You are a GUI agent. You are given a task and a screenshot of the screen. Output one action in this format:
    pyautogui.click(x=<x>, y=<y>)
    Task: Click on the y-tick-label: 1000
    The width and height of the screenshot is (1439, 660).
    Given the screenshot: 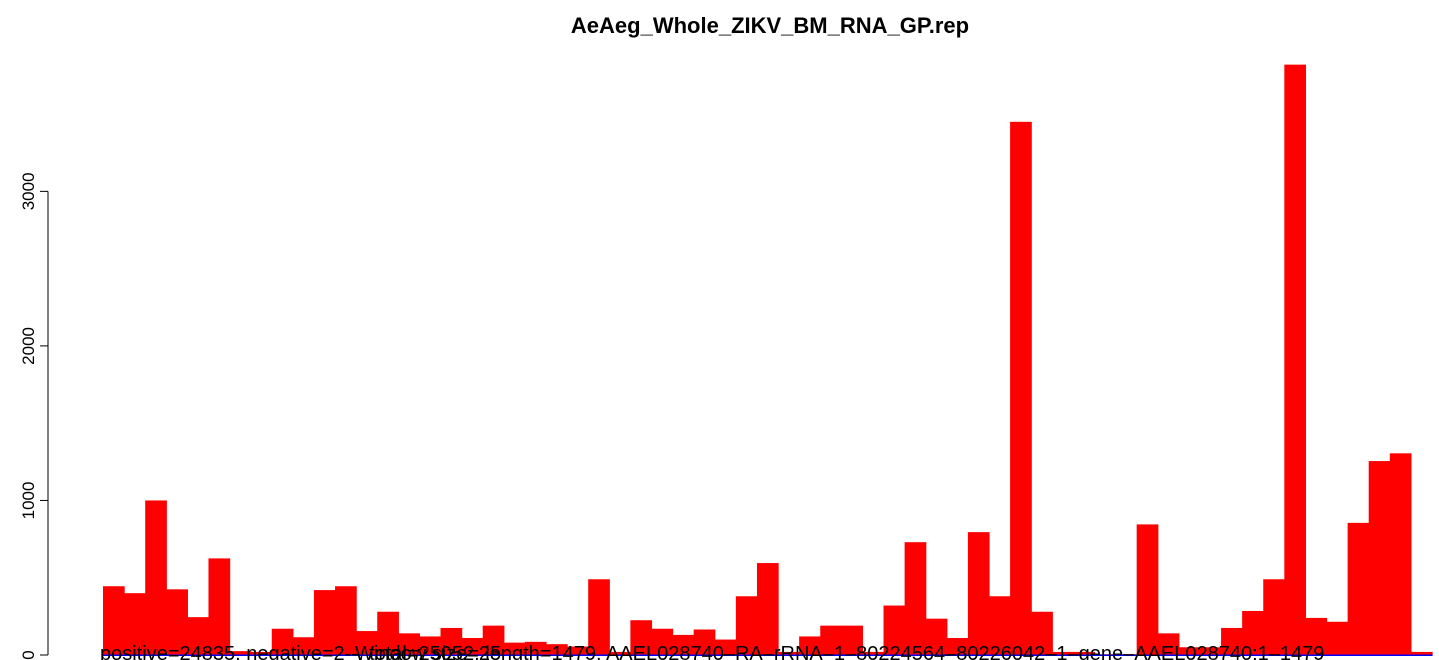 What is the action you would take?
    pyautogui.click(x=28, y=501)
    